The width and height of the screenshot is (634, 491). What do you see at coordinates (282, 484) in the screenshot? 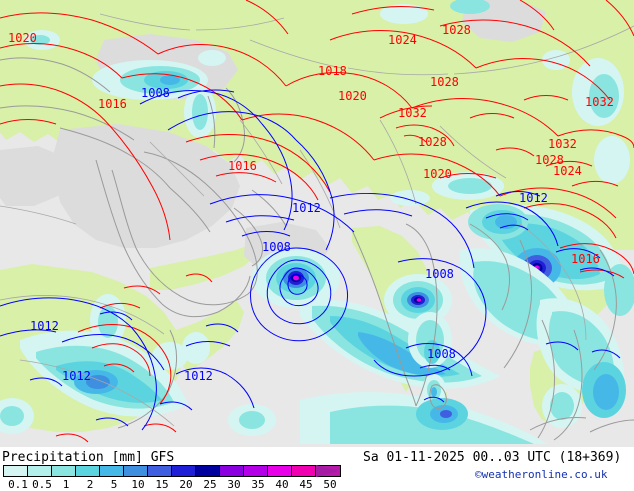
I see `colorscale-tick: 40` at bounding box center [282, 484].